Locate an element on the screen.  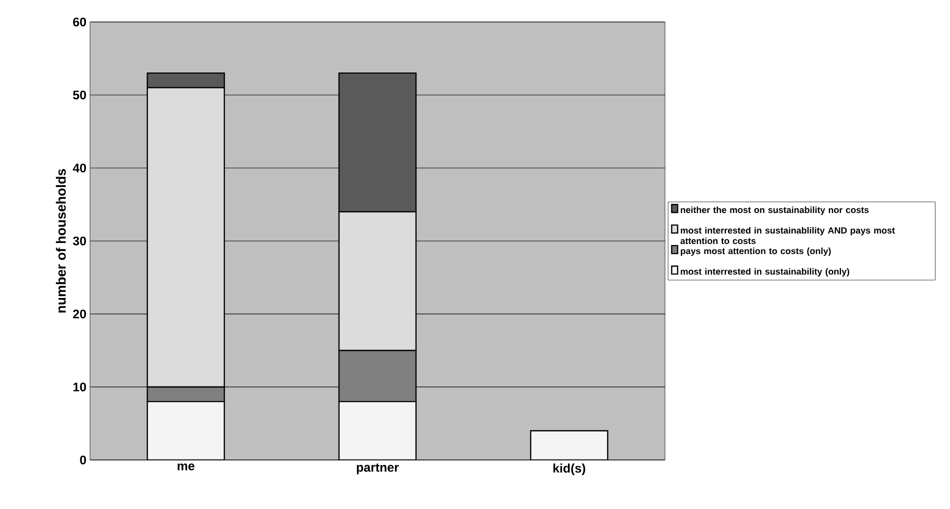
legend-label: pays most attention to costs (only) is located at coordinates (755, 252).